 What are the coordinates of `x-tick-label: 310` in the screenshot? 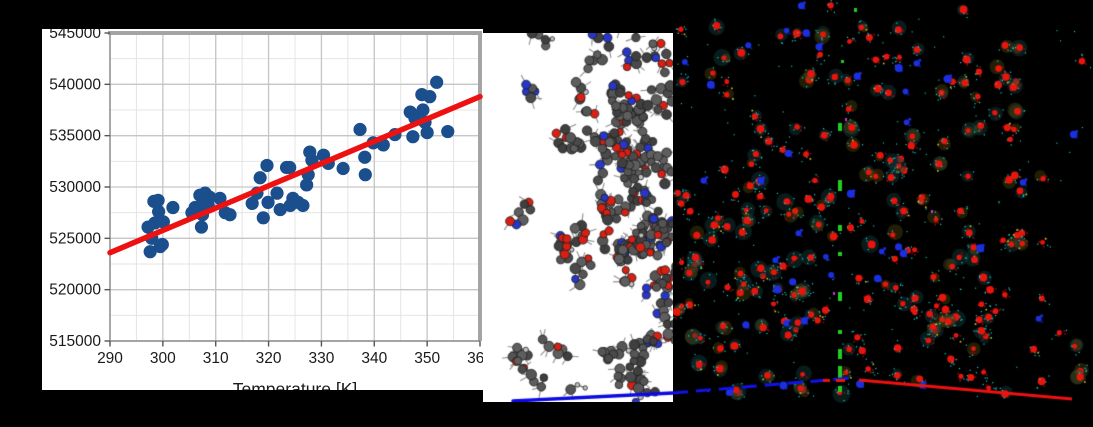 It's located at (216, 358).